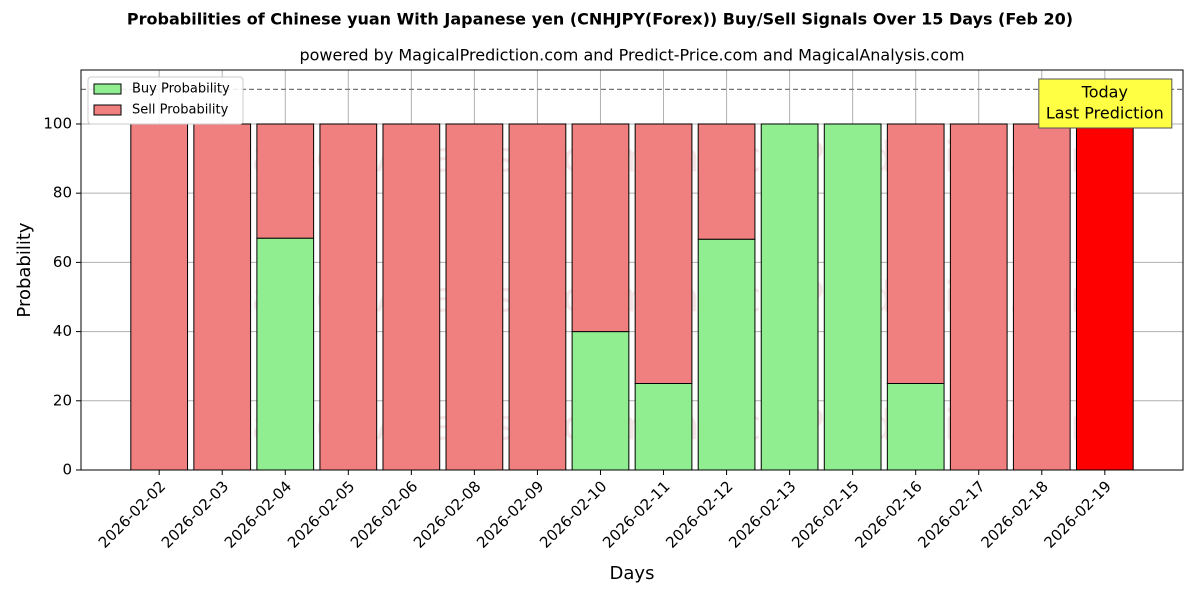 This screenshot has height=600, width=1200. Describe the element at coordinates (181, 89) in the screenshot. I see `legend-label: Buy Probability` at that location.